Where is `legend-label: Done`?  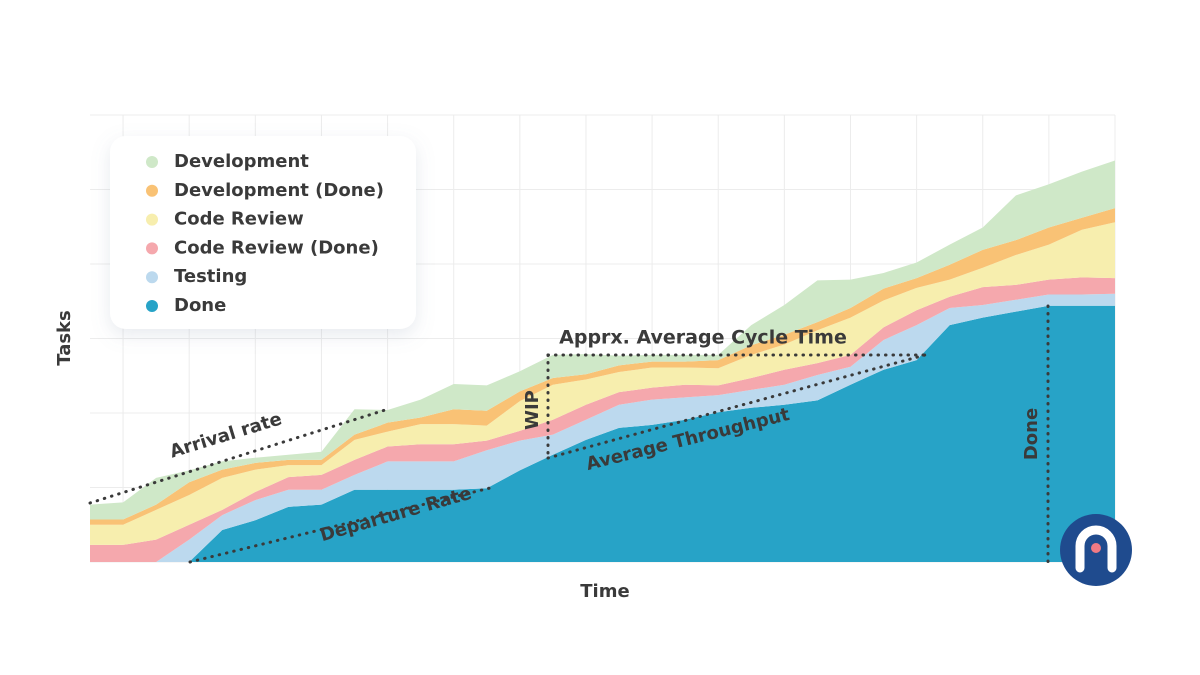
legend-label: Done is located at coordinates (200, 305).